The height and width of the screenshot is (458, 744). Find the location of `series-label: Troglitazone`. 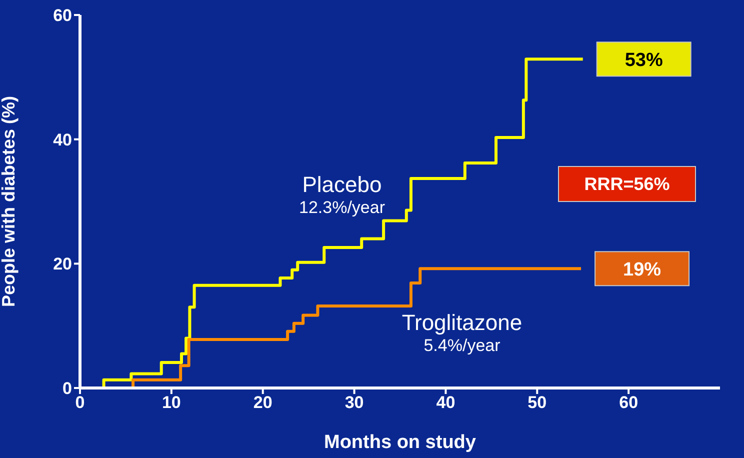

series-label: Troglitazone is located at coordinates (462, 323).